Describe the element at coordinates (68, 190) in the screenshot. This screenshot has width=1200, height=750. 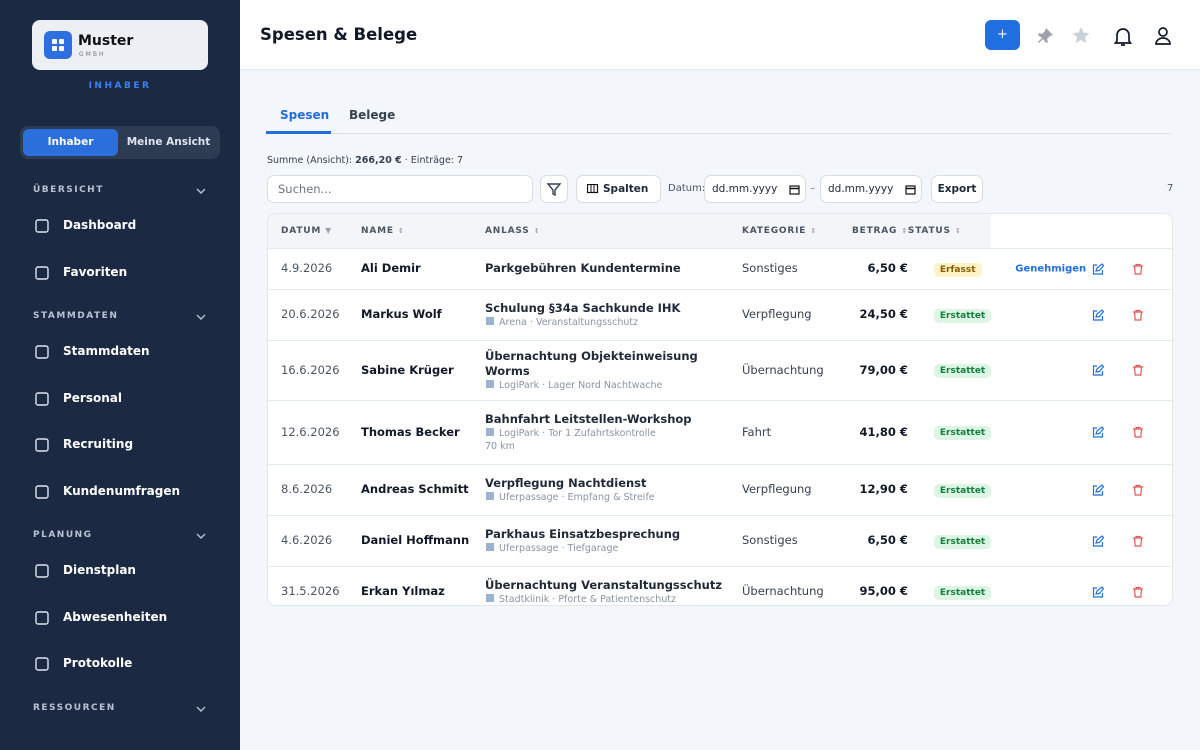
I see `nav-section: ÜBERSICHT` at that location.